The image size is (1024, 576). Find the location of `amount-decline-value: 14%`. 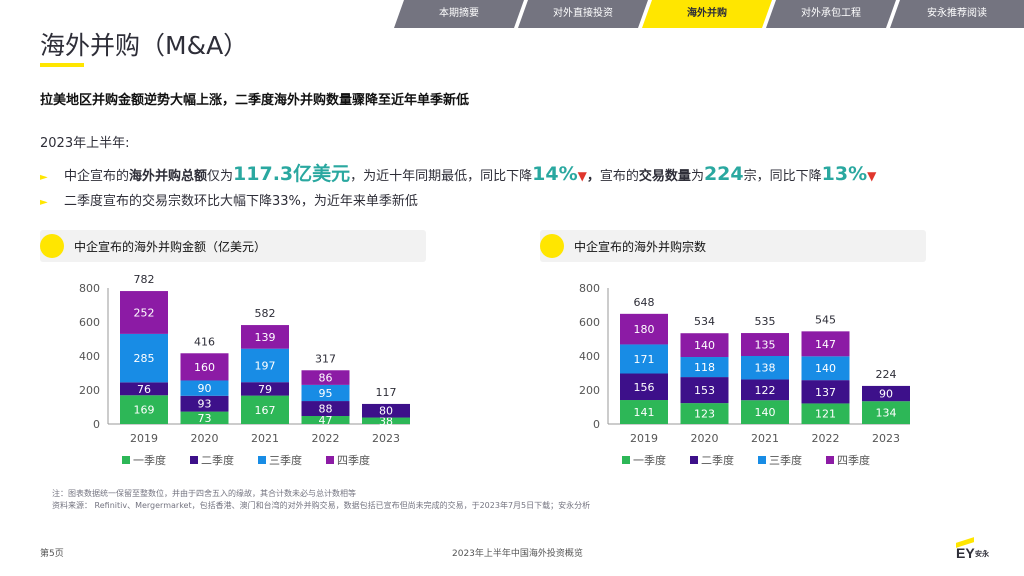

amount-decline-value: 14% is located at coordinates (555, 174).